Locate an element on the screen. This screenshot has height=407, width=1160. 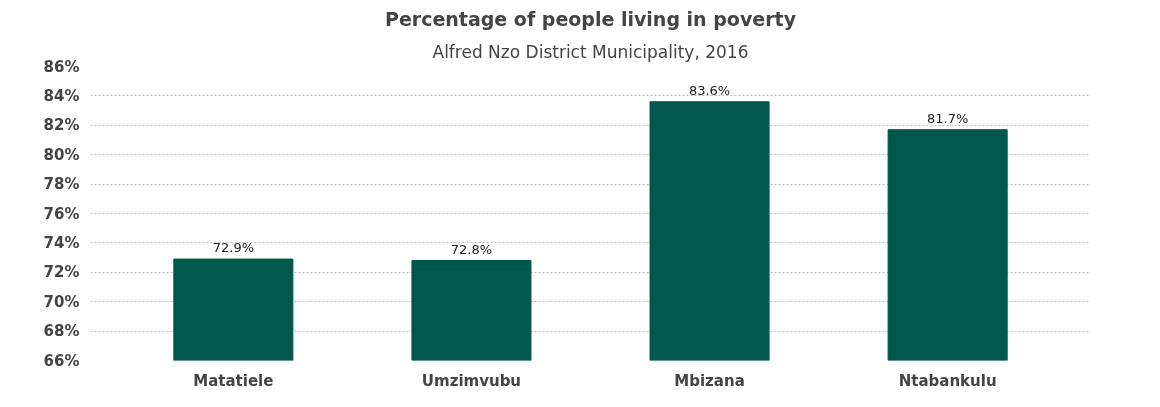
x-tick-label: Mbizana is located at coordinates (709, 380).